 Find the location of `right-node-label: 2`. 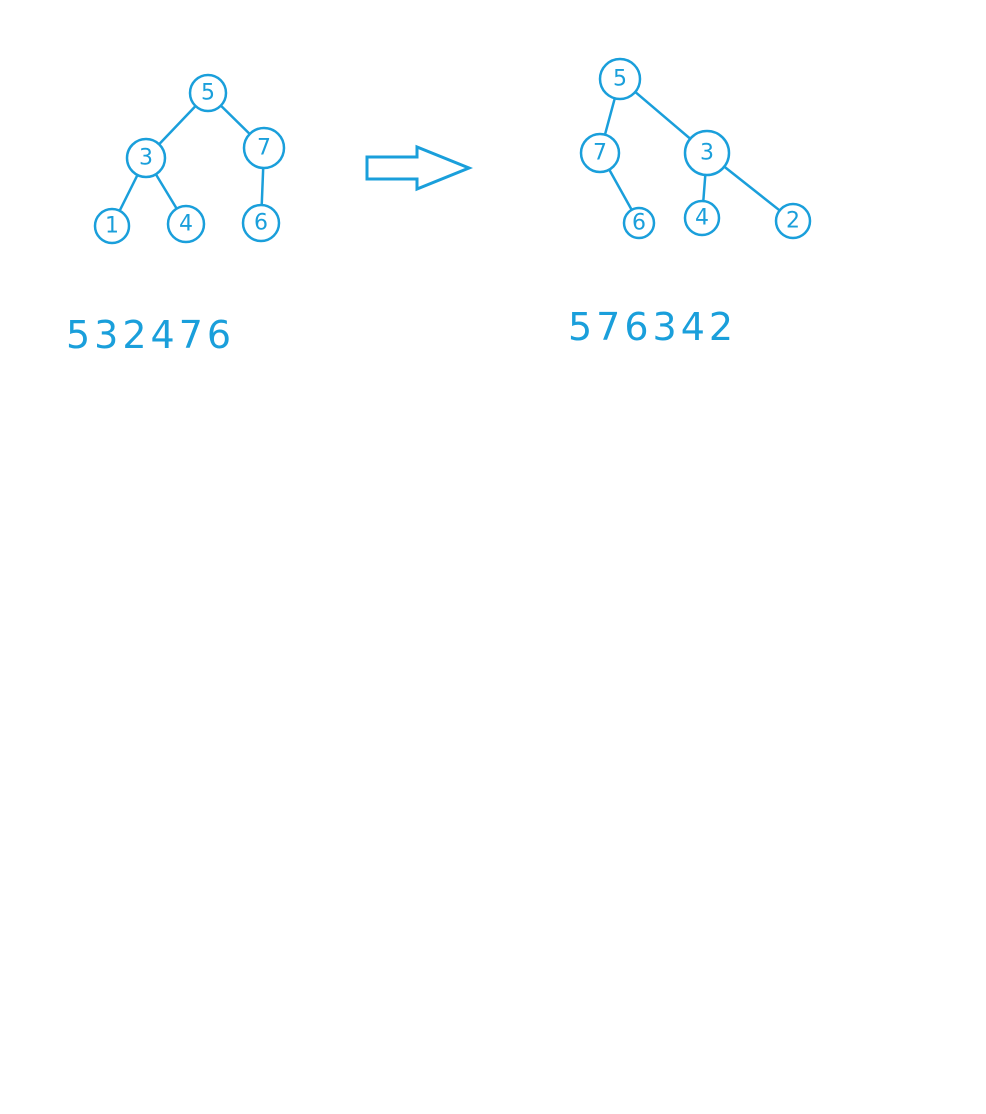

right-node-label: 2 is located at coordinates (793, 221).